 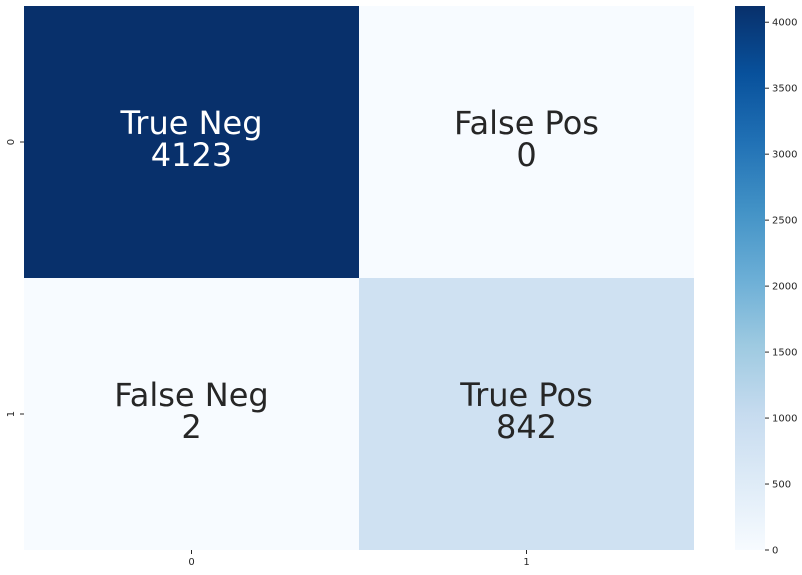 I want to click on colorbar-tick-label-4: 2000, so click(x=784, y=287).